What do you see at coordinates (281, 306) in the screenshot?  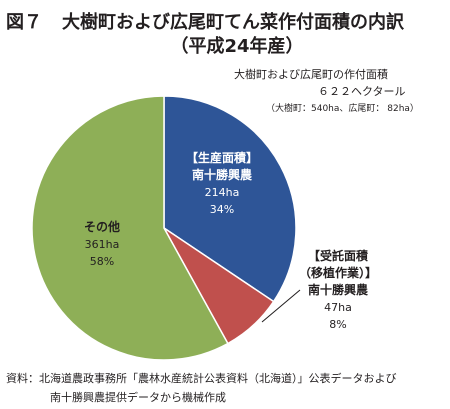 I see `leader-line` at bounding box center [281, 306].